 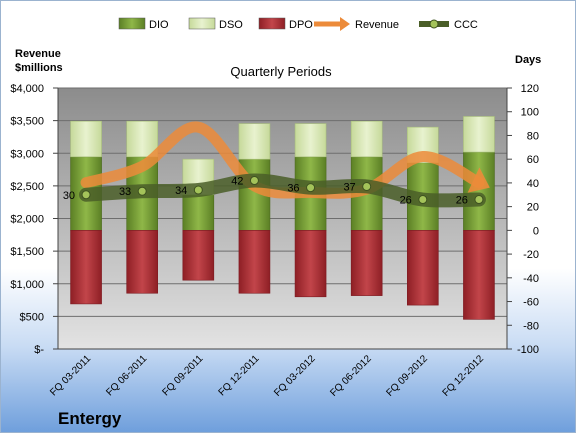 I want to click on x-tick-label: FQ 06-2011, so click(x=126, y=375).